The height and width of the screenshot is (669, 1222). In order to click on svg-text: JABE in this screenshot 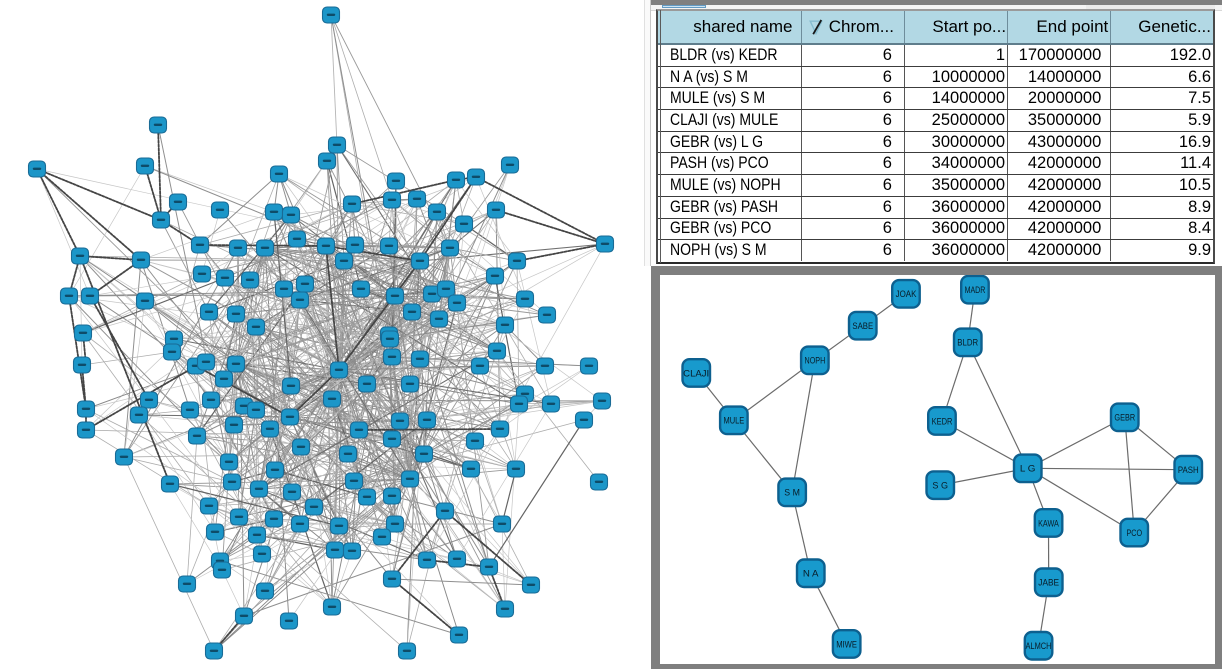, I will do `click(1048, 583)`.